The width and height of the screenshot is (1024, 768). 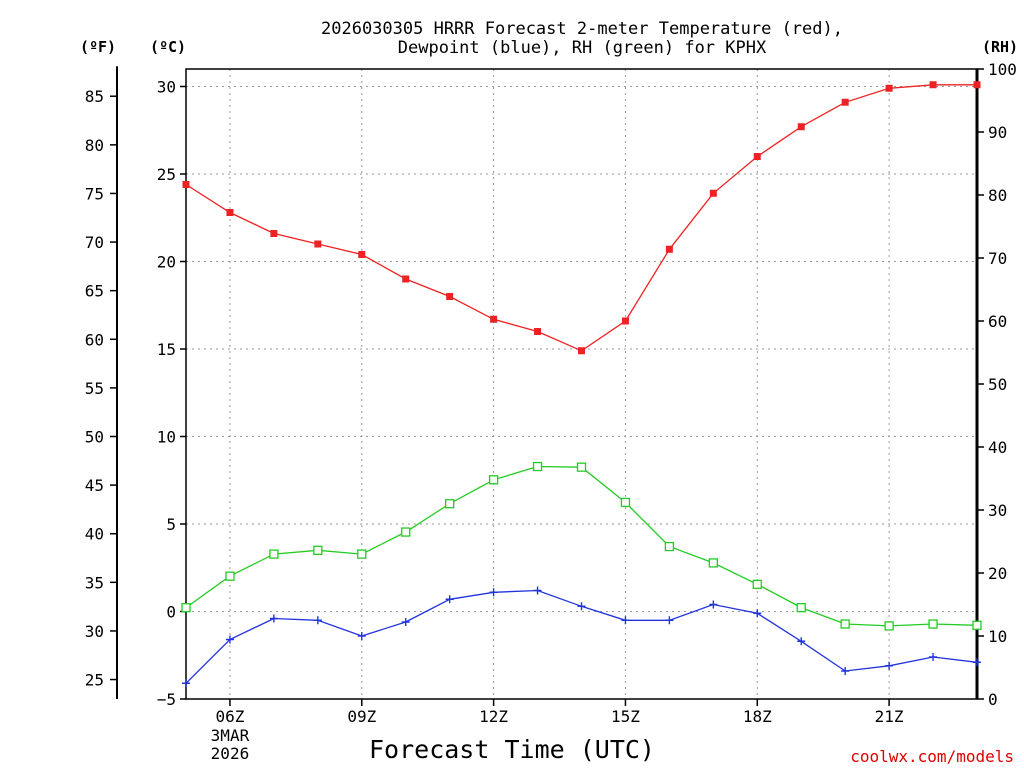 I want to click on rh-tick-label: 20, so click(x=997, y=573).